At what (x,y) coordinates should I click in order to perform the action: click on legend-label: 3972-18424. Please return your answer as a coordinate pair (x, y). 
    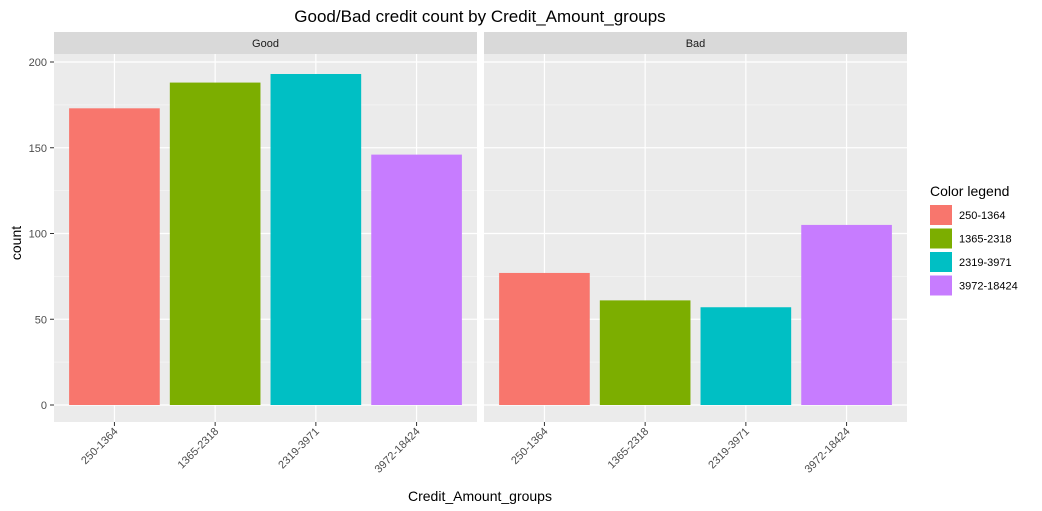
    Looking at the image, I should click on (988, 287).